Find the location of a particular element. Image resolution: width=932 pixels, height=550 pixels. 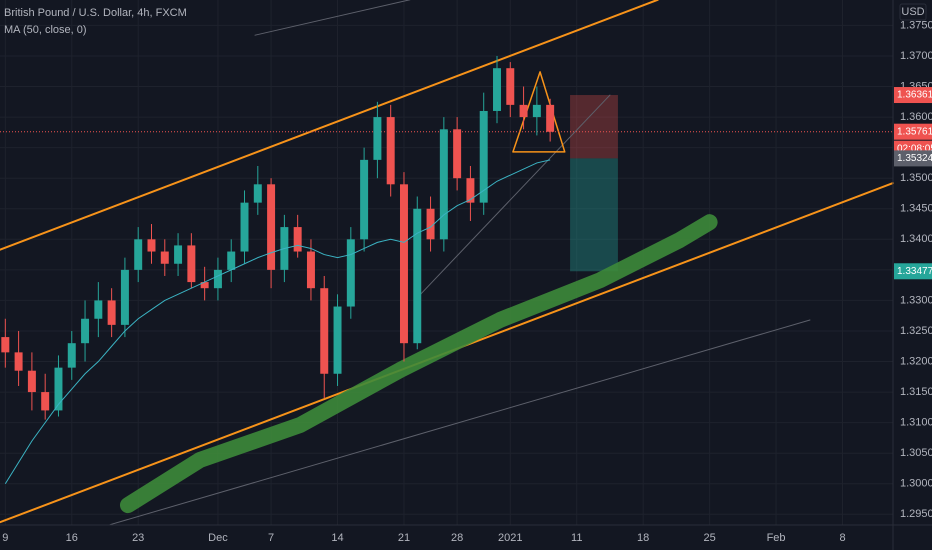

target-zone is located at coordinates (594, 215).